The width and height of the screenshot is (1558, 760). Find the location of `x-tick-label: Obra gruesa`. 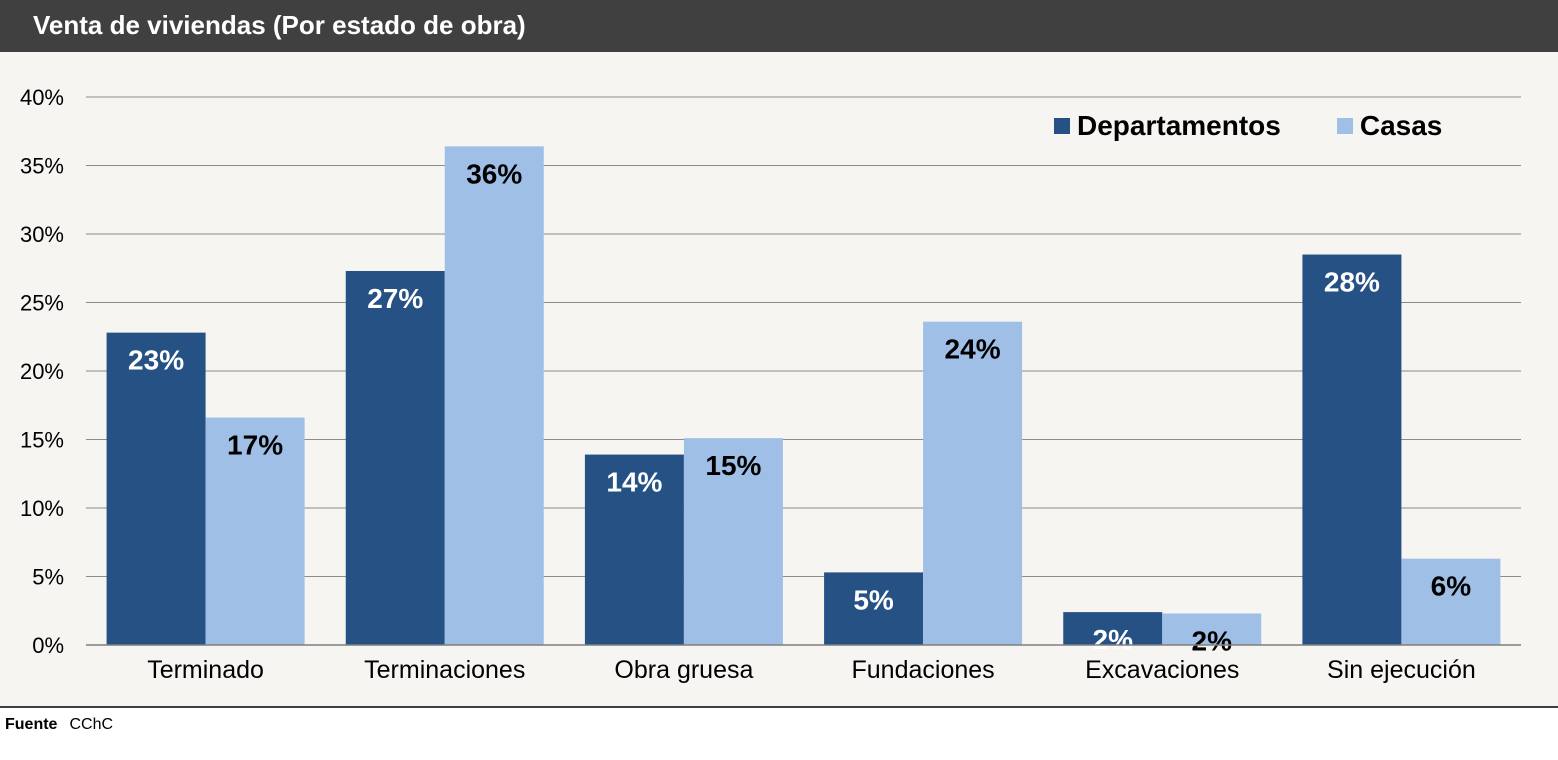

x-tick-label: Obra gruesa is located at coordinates (683, 670).